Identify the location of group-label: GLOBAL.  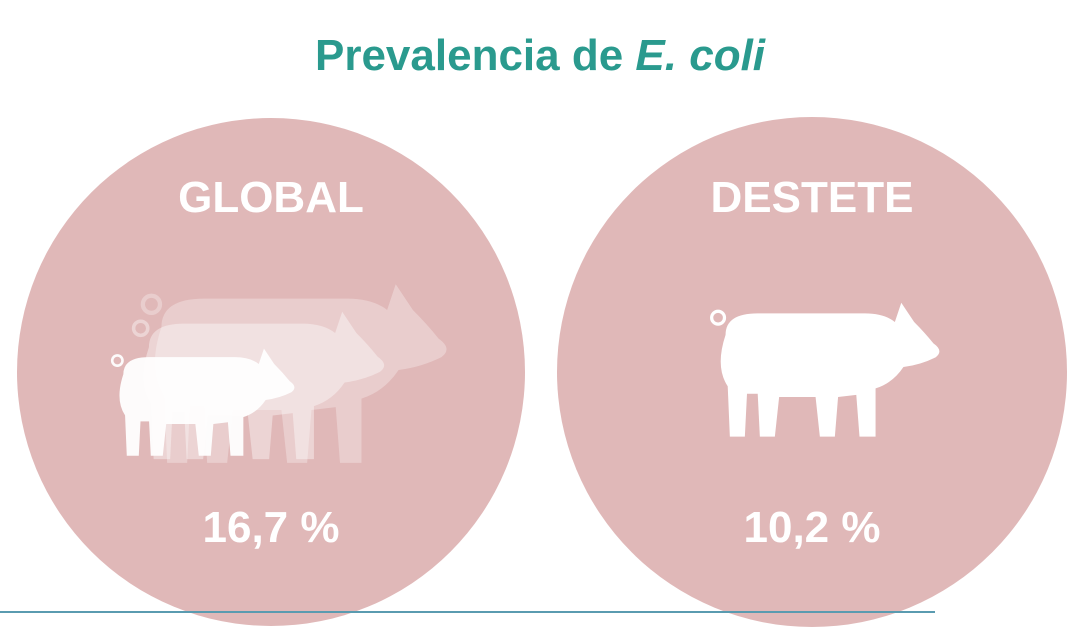
(271, 197).